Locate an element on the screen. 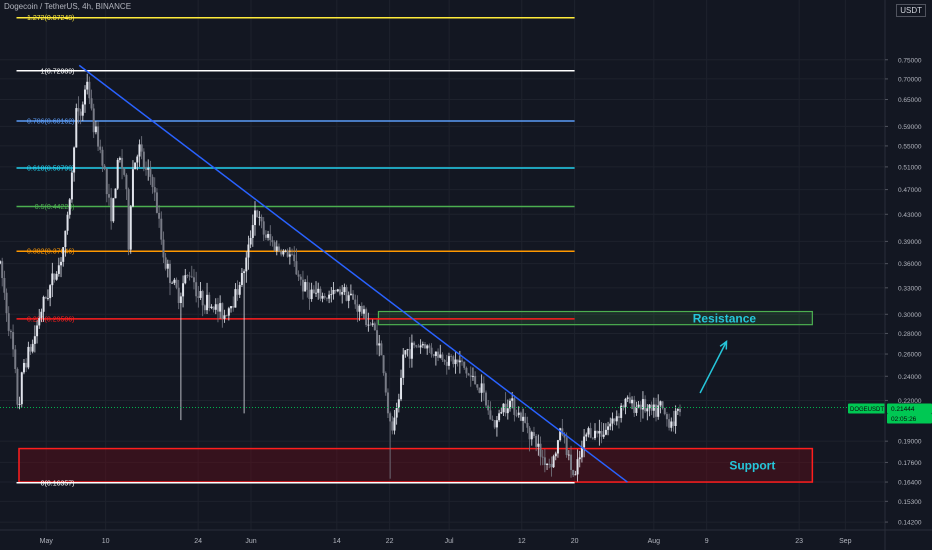 This screenshot has width=932, height=550. last-price-tag is located at coordinates (909, 408).